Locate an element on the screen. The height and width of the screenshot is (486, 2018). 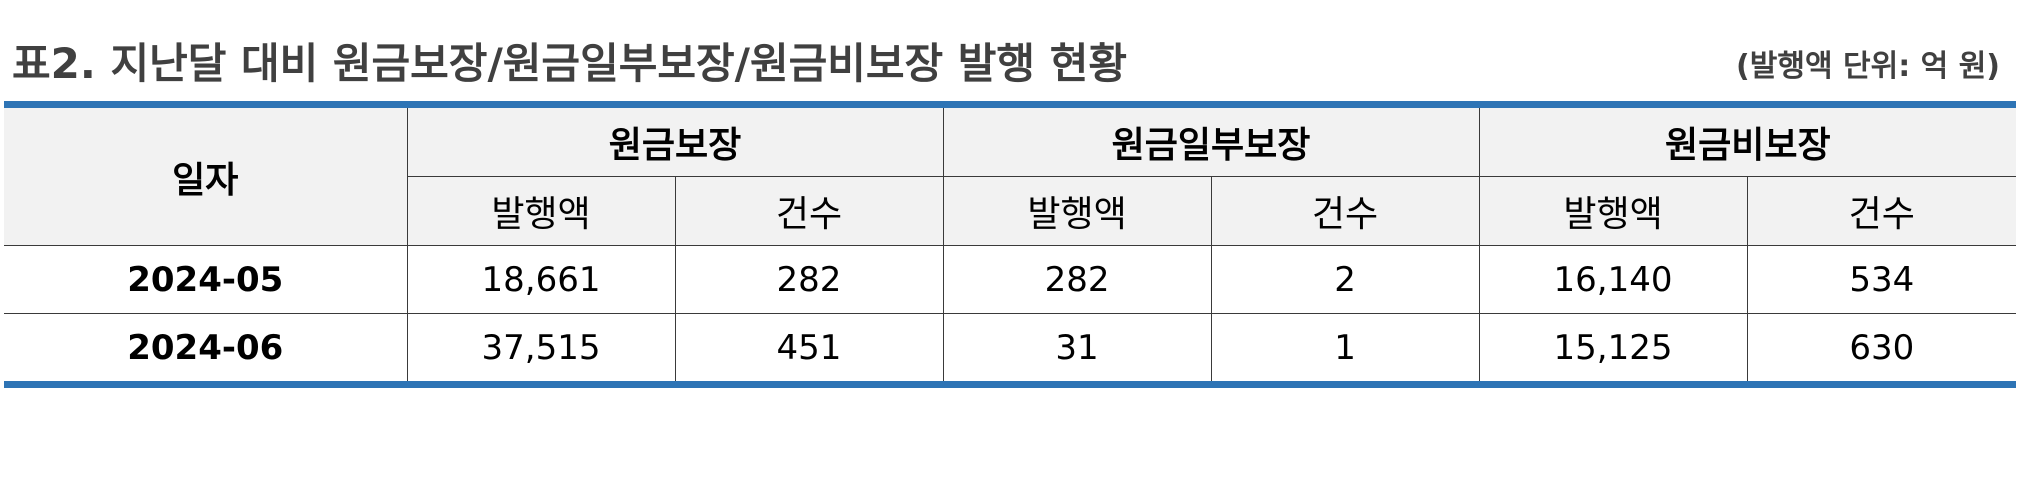
date-column-header: 일자 is located at coordinates (206, 175).